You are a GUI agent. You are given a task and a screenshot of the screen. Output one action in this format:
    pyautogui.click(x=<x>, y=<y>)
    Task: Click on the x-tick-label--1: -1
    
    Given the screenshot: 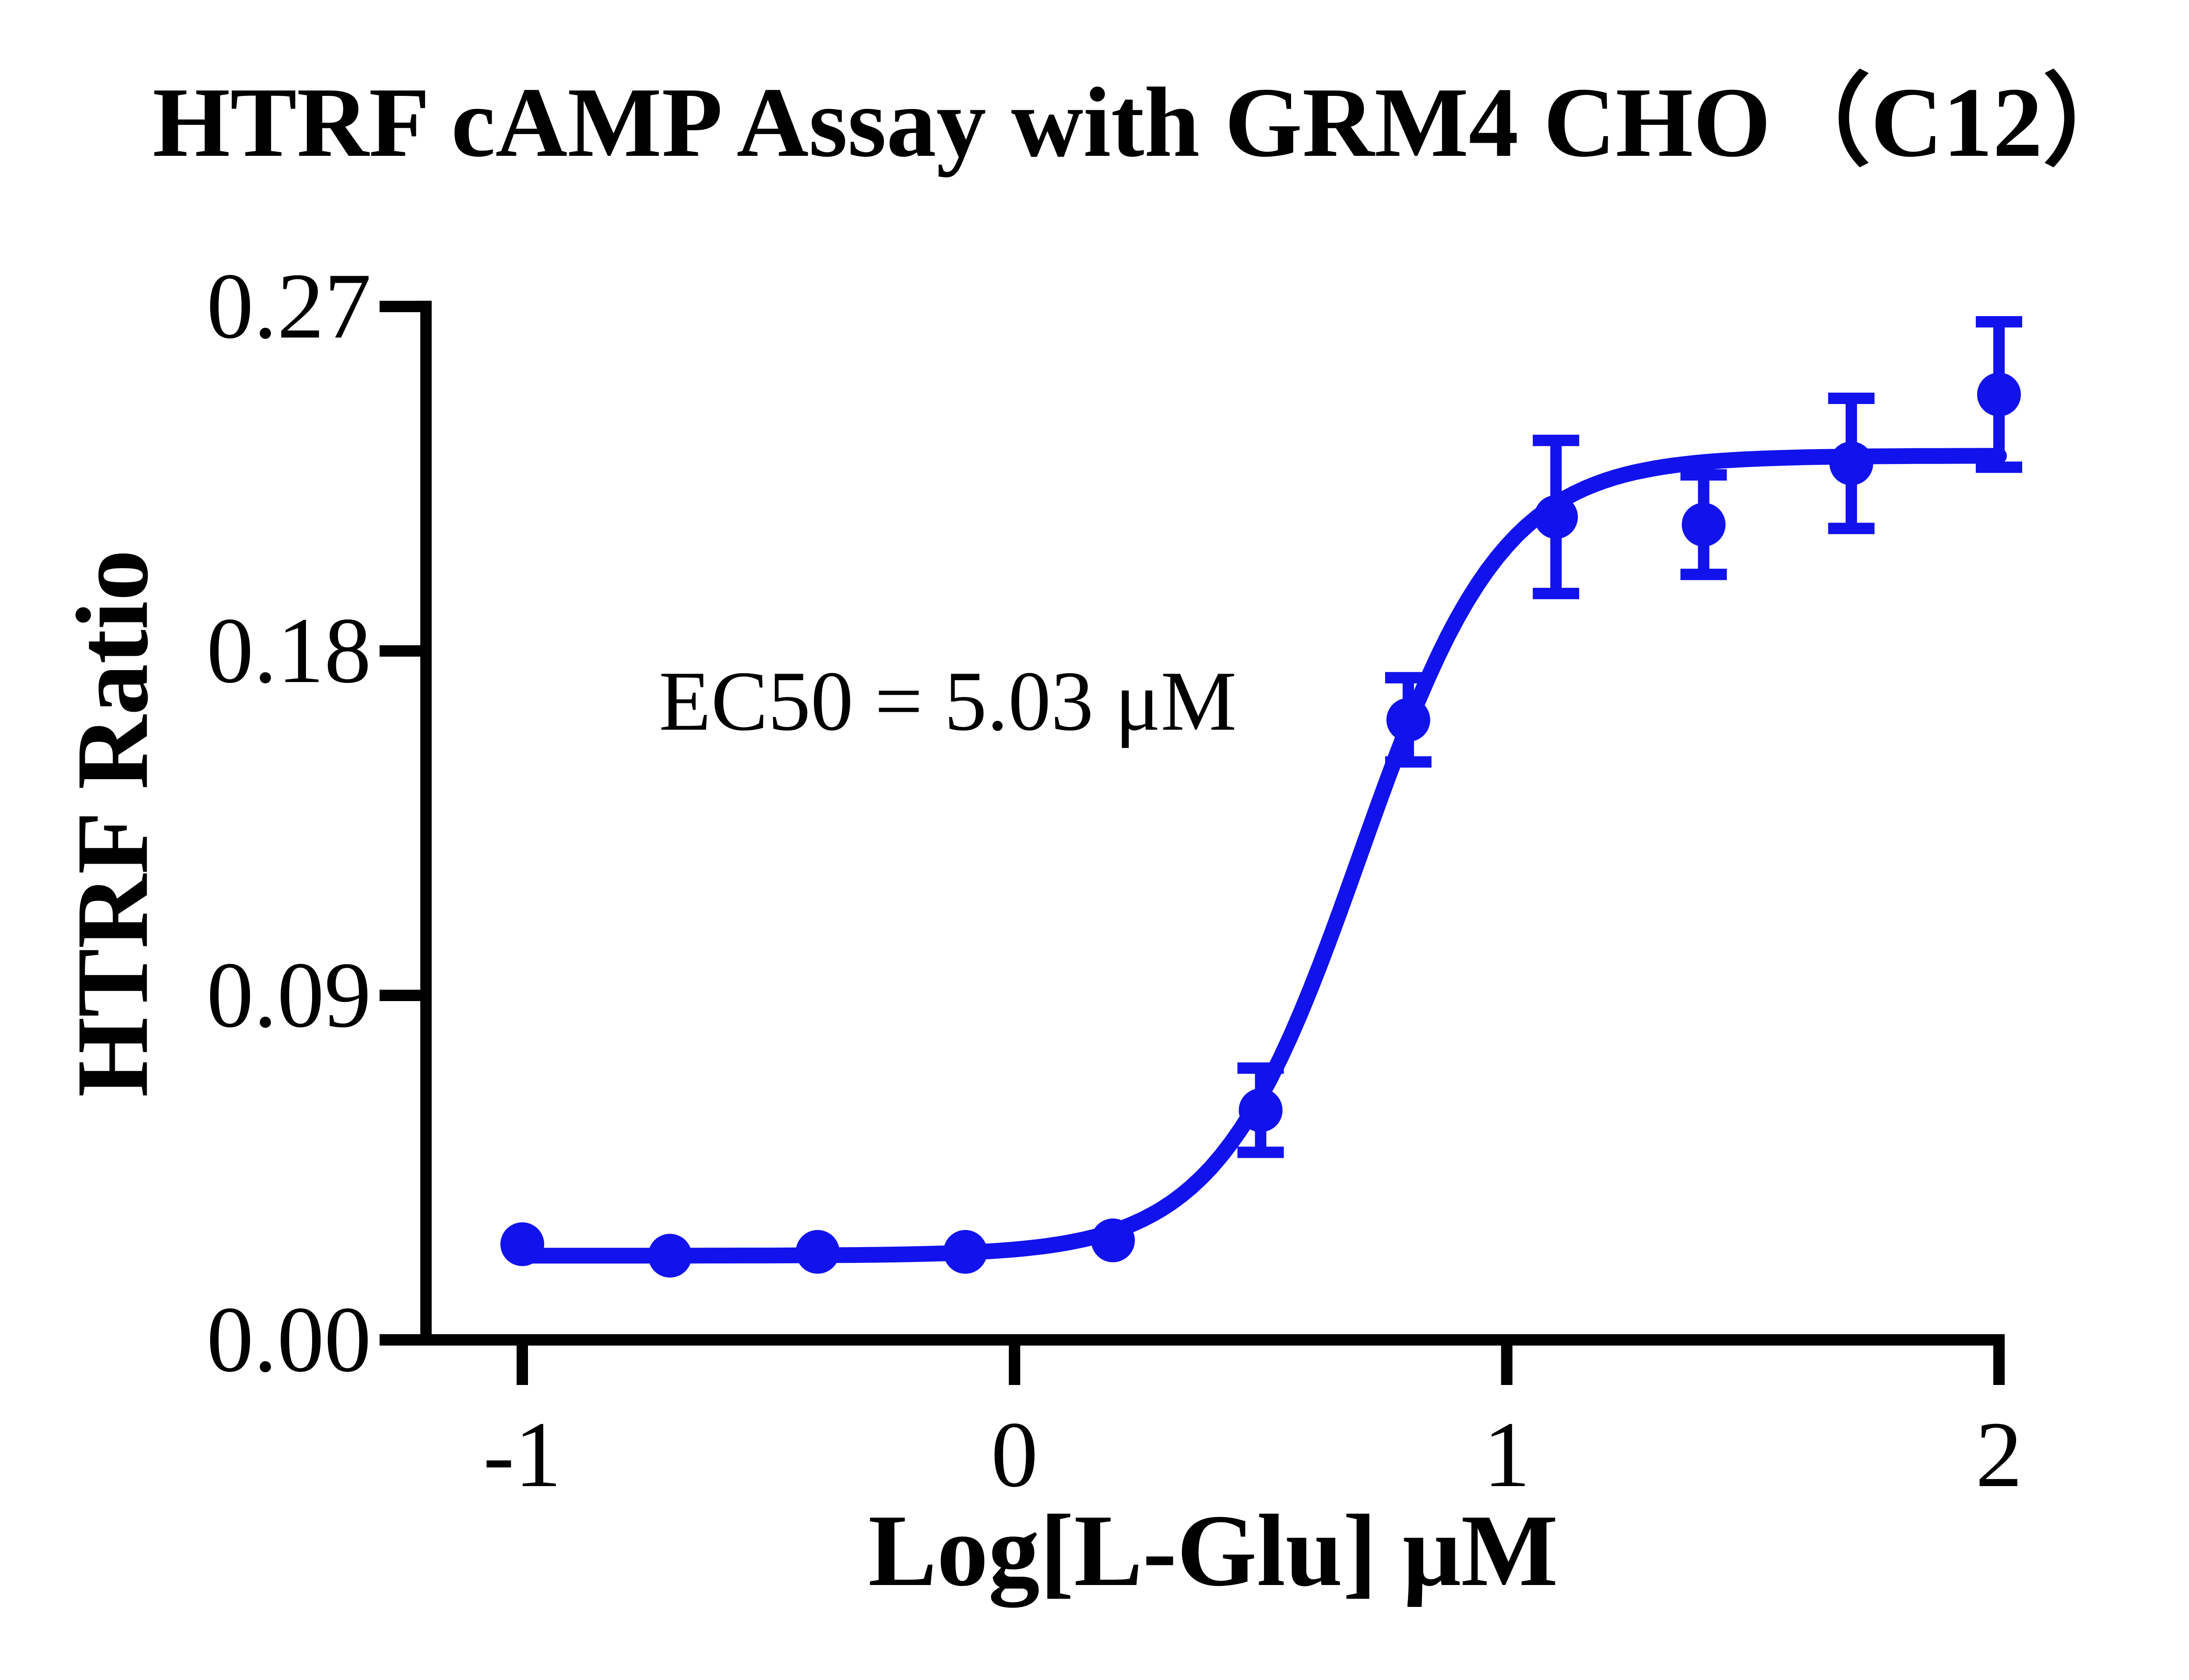 What is the action you would take?
    pyautogui.click(x=522, y=1454)
    